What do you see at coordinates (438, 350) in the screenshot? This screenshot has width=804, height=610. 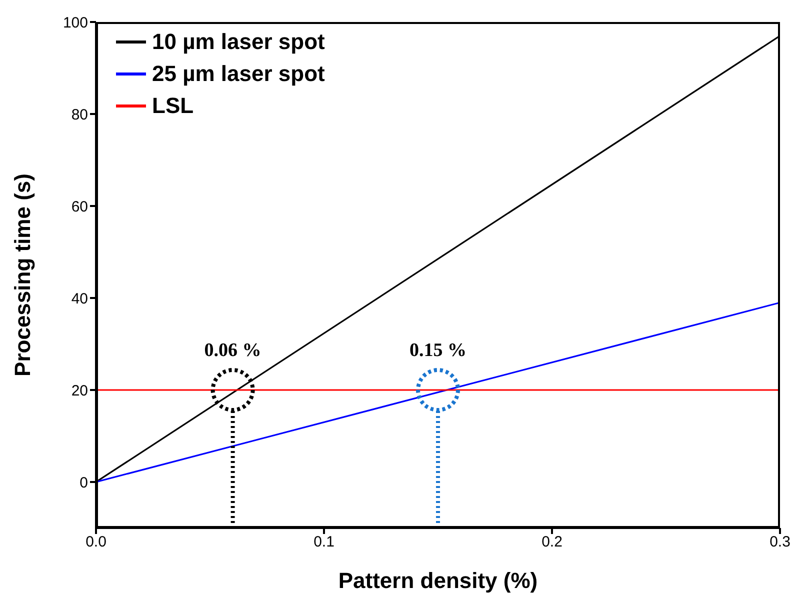 I see `annotation: 0.15 %` at bounding box center [438, 350].